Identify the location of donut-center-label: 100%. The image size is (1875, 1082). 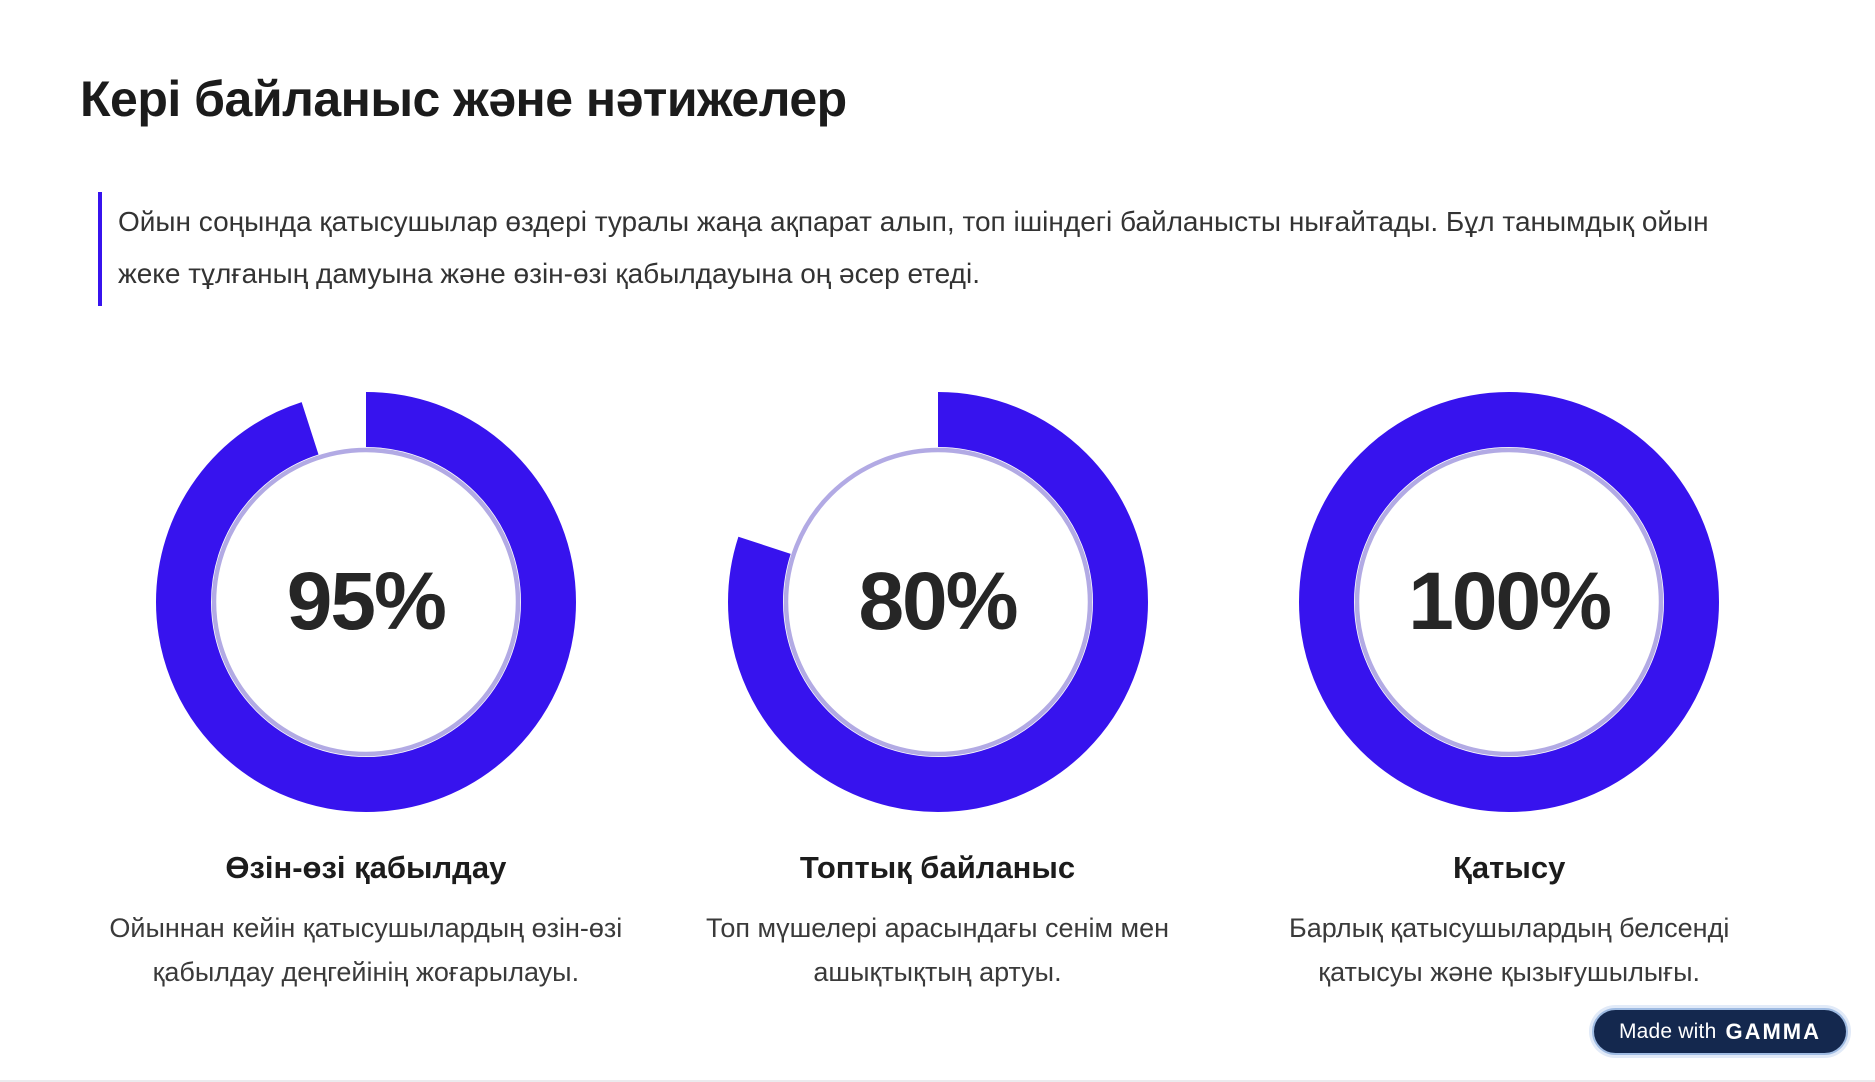
(1510, 601).